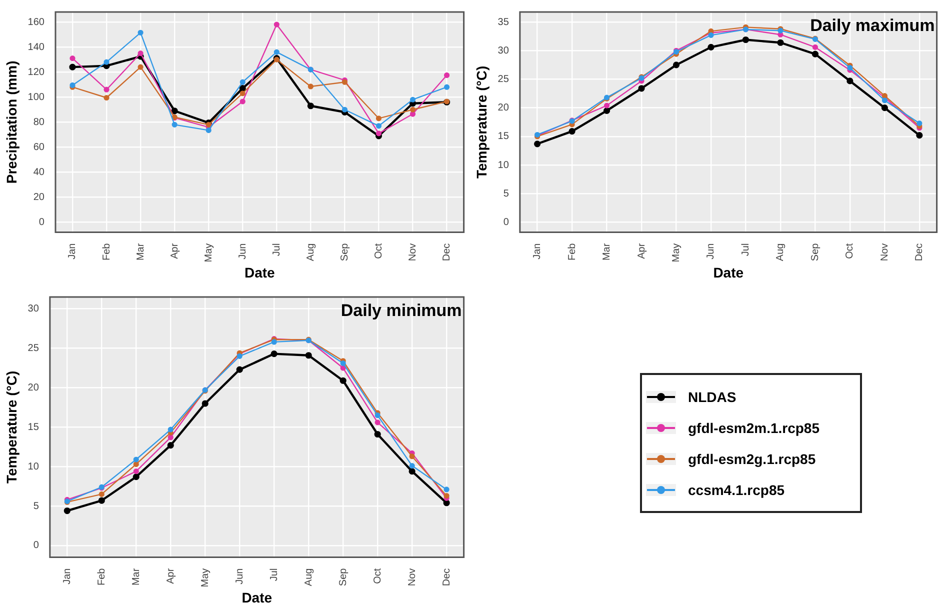  Describe the element at coordinates (36, 47) in the screenshot. I see `y-tick-label: 140` at that location.